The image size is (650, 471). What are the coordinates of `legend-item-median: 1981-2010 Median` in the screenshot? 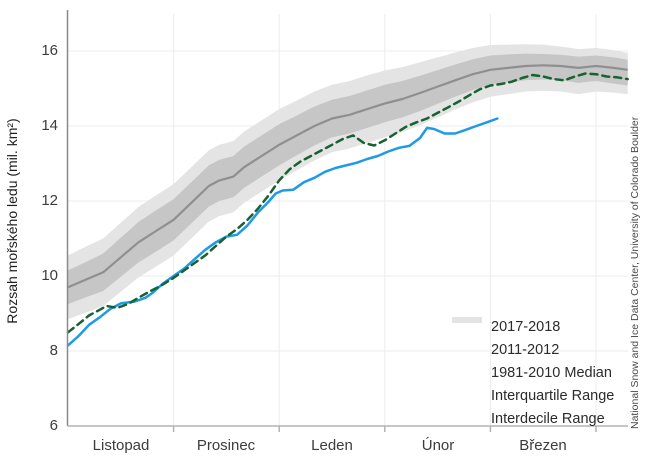 It's located at (533, 351).